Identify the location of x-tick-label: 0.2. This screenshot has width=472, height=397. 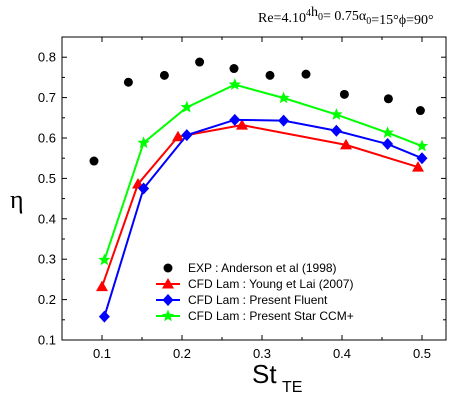
(182, 353).